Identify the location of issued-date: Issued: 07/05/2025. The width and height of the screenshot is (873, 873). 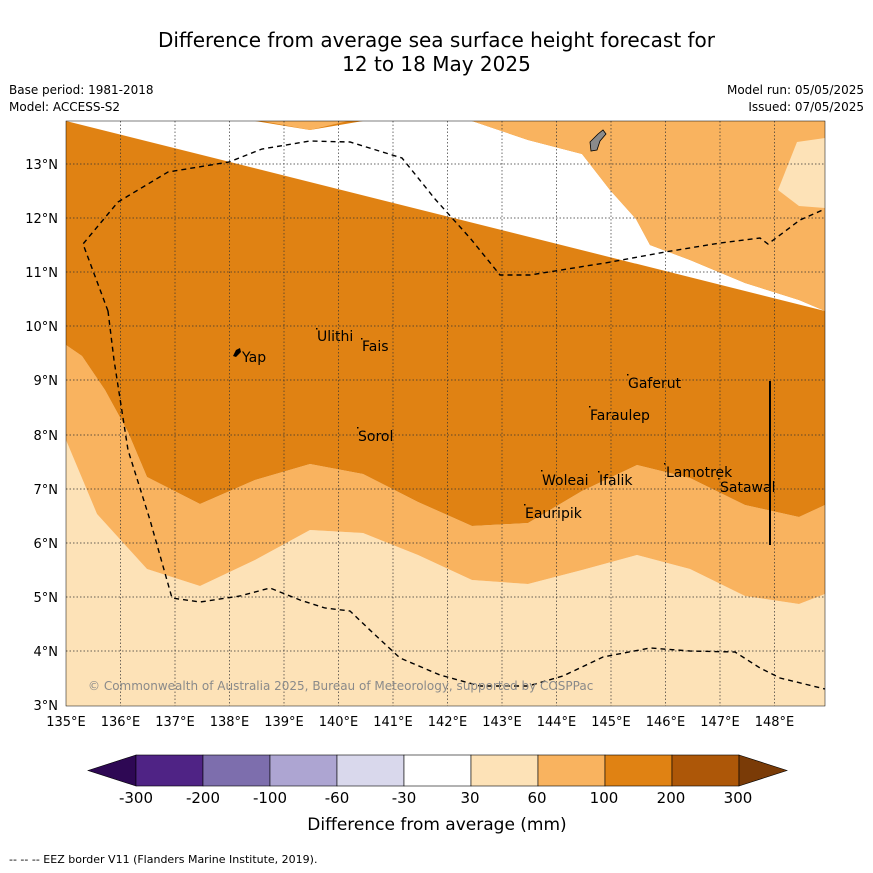
(806, 107).